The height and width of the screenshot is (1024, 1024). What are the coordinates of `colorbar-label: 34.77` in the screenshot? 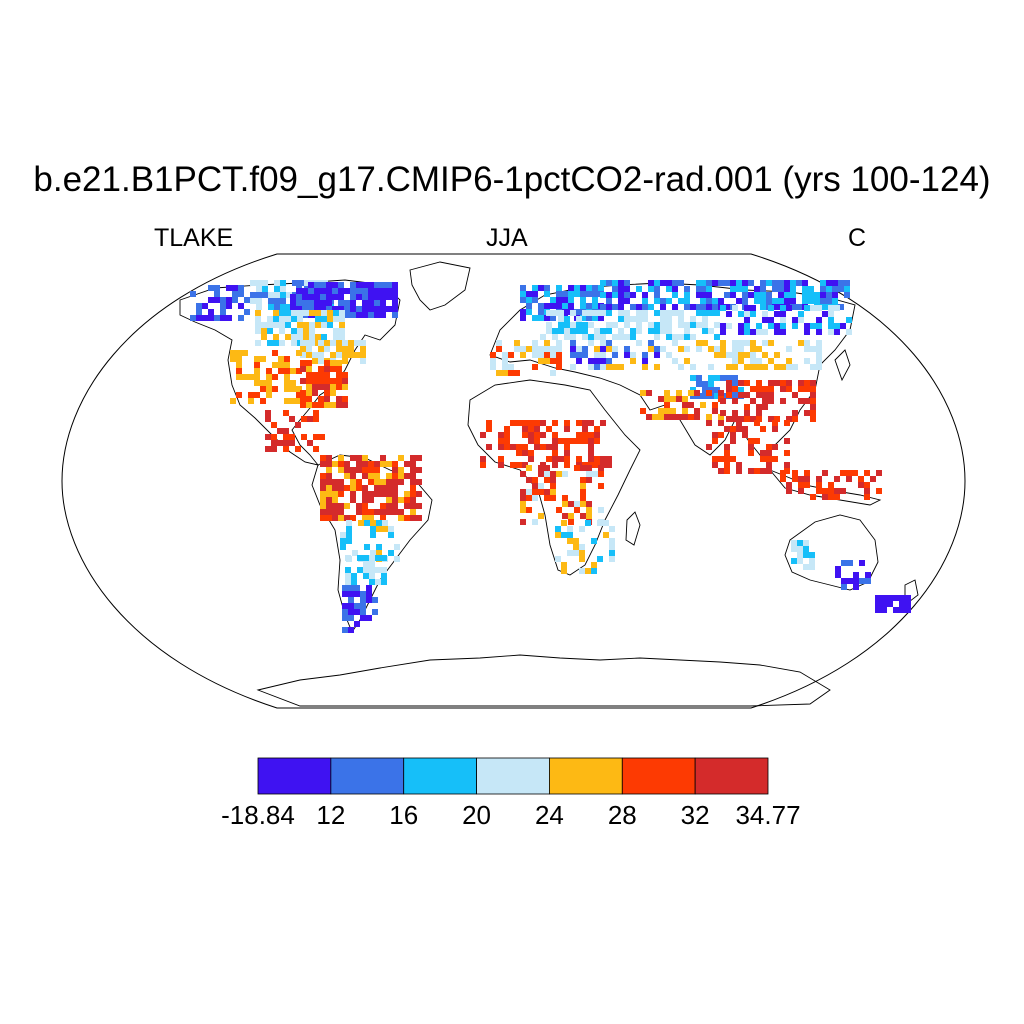 It's located at (768, 815).